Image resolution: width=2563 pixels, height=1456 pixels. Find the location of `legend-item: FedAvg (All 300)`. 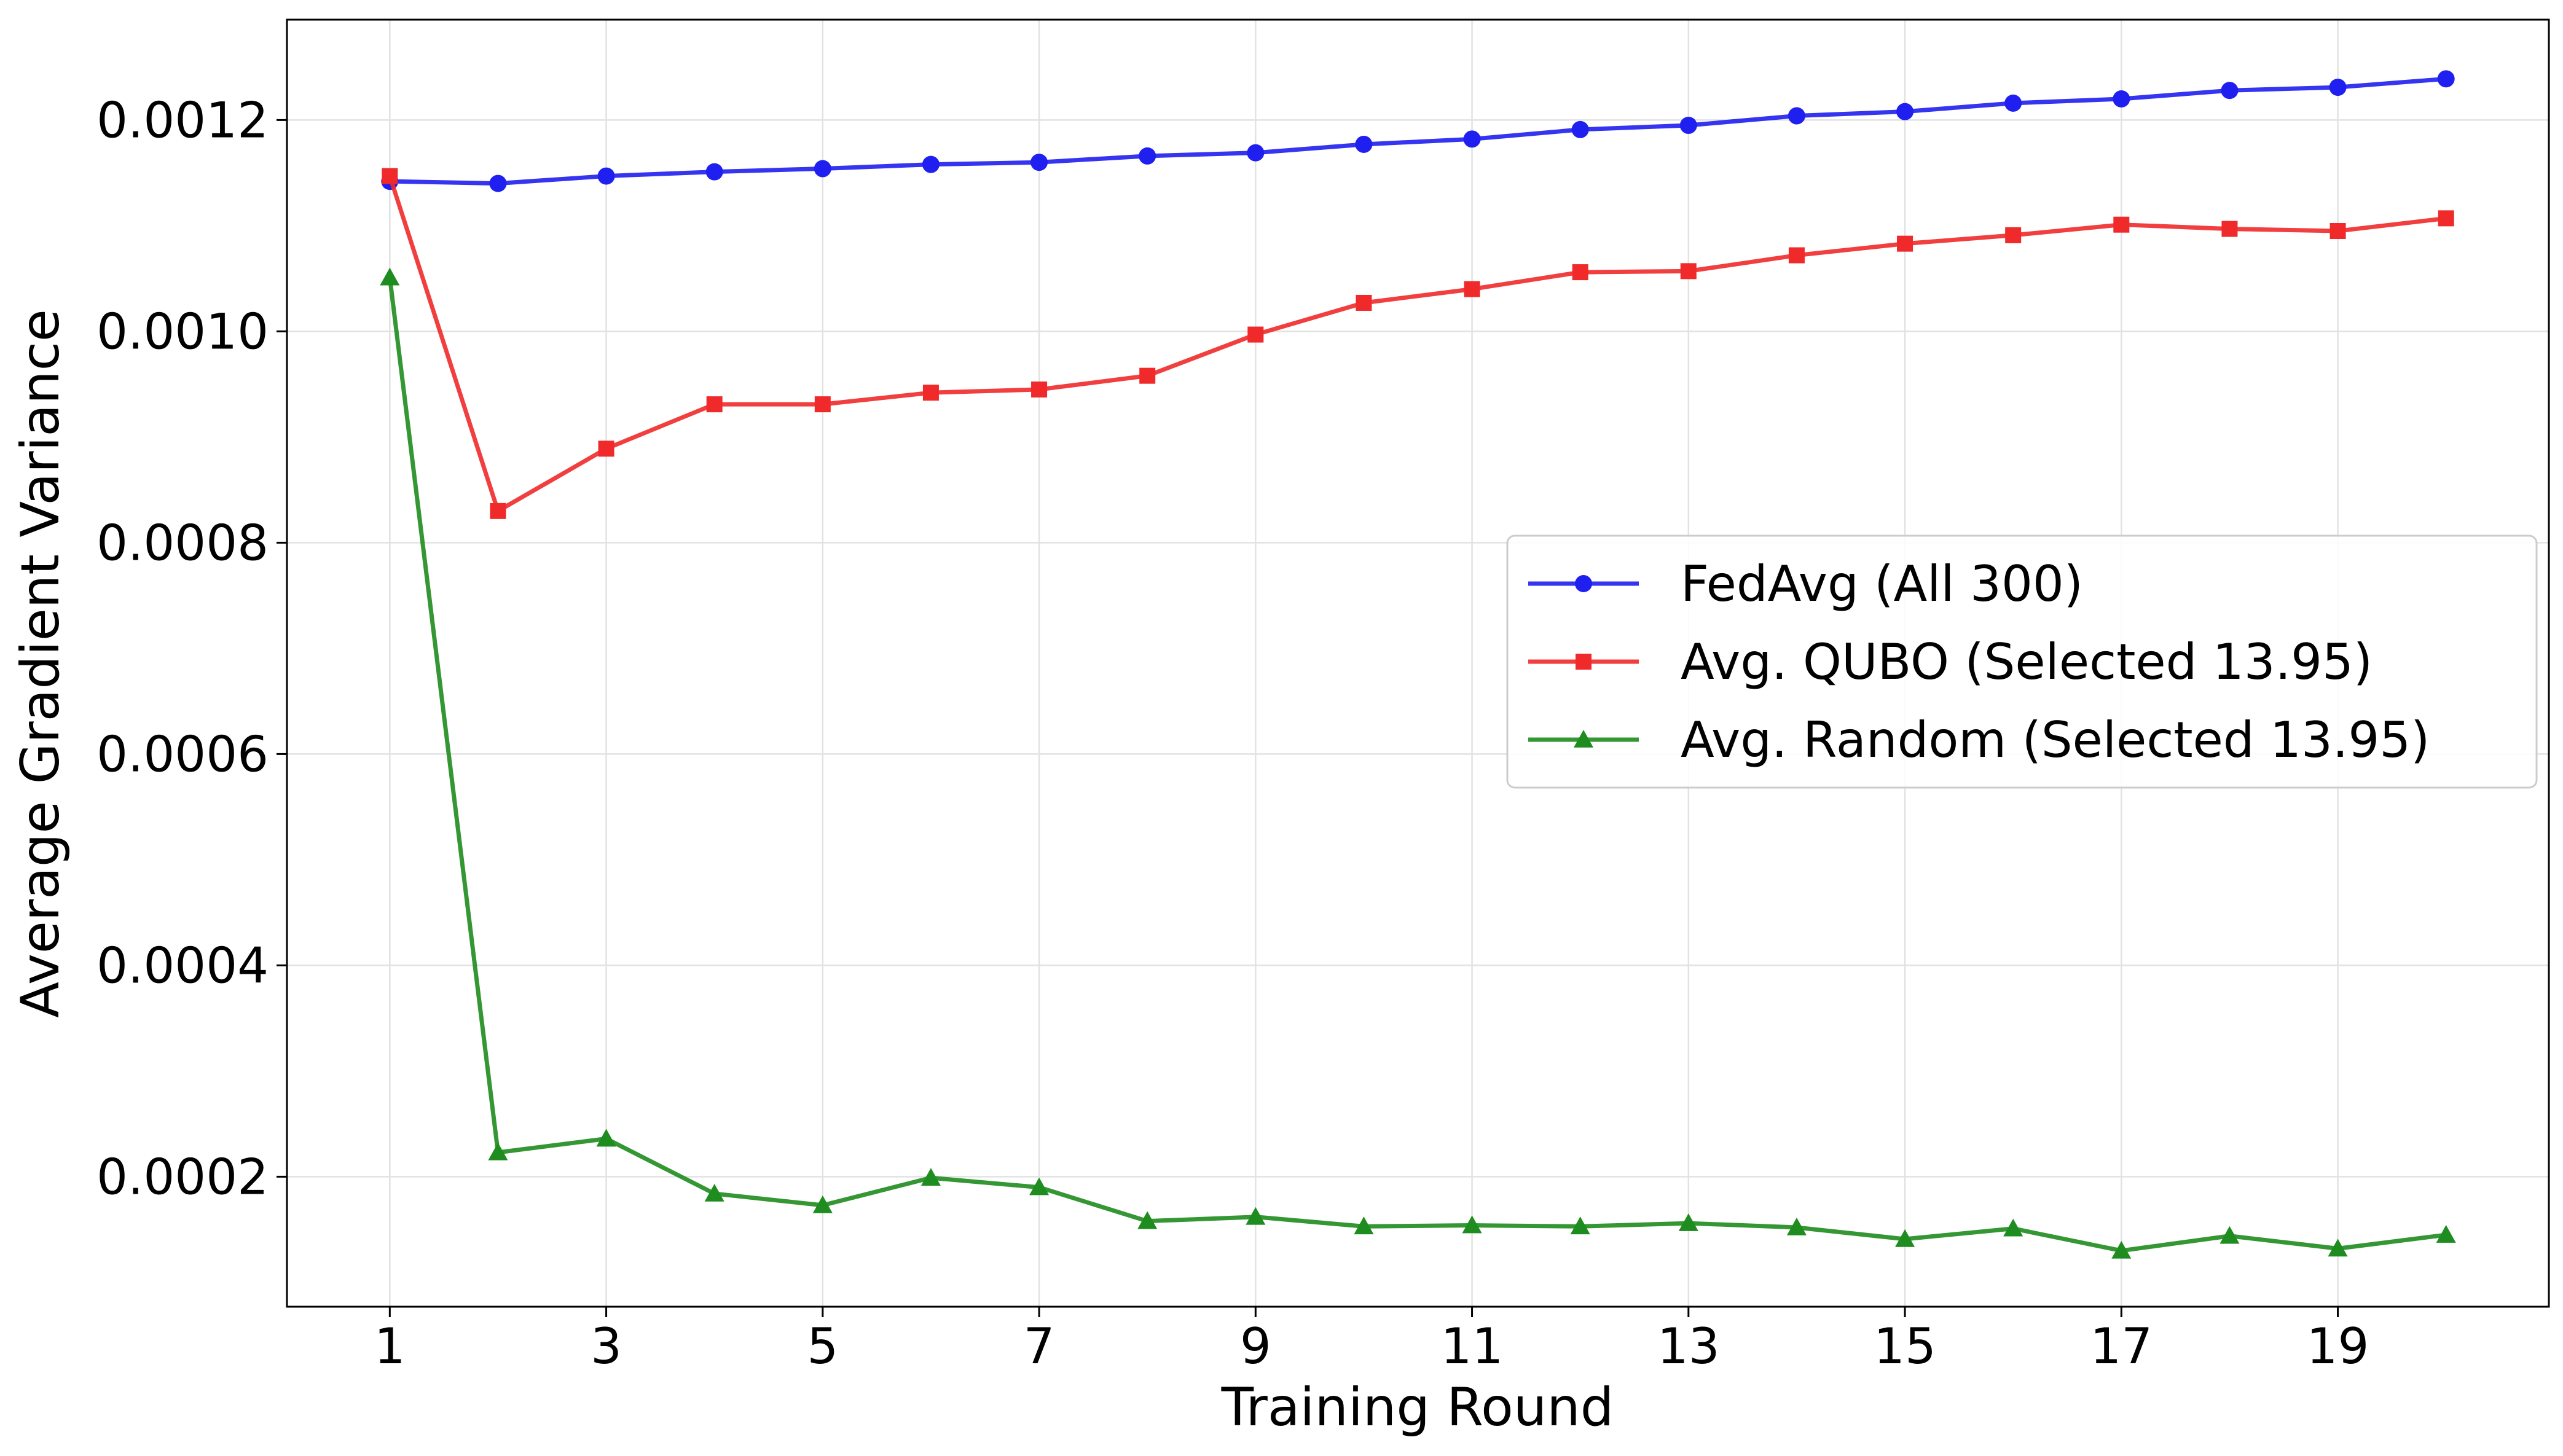

legend-item: FedAvg (All 300) is located at coordinates (1806, 584).